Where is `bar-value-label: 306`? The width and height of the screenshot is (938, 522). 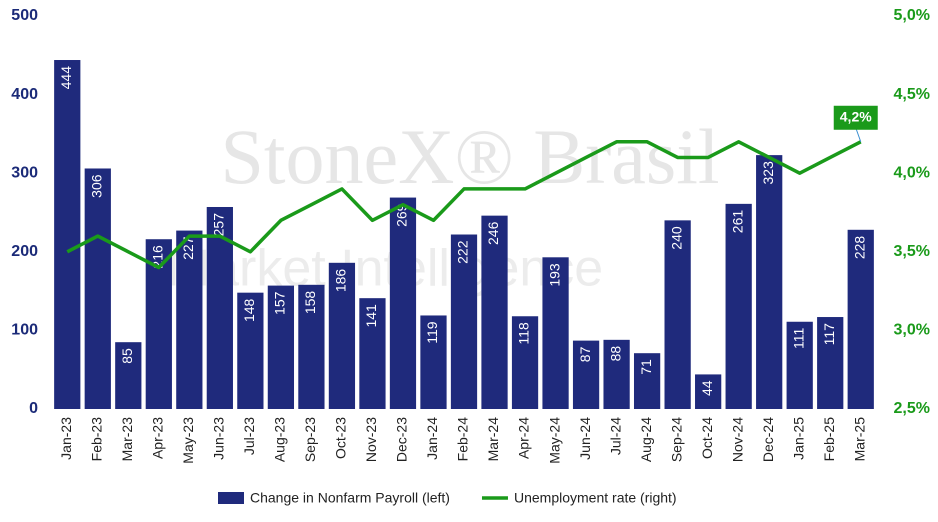
bar-value-label: 306 is located at coordinates (96, 186).